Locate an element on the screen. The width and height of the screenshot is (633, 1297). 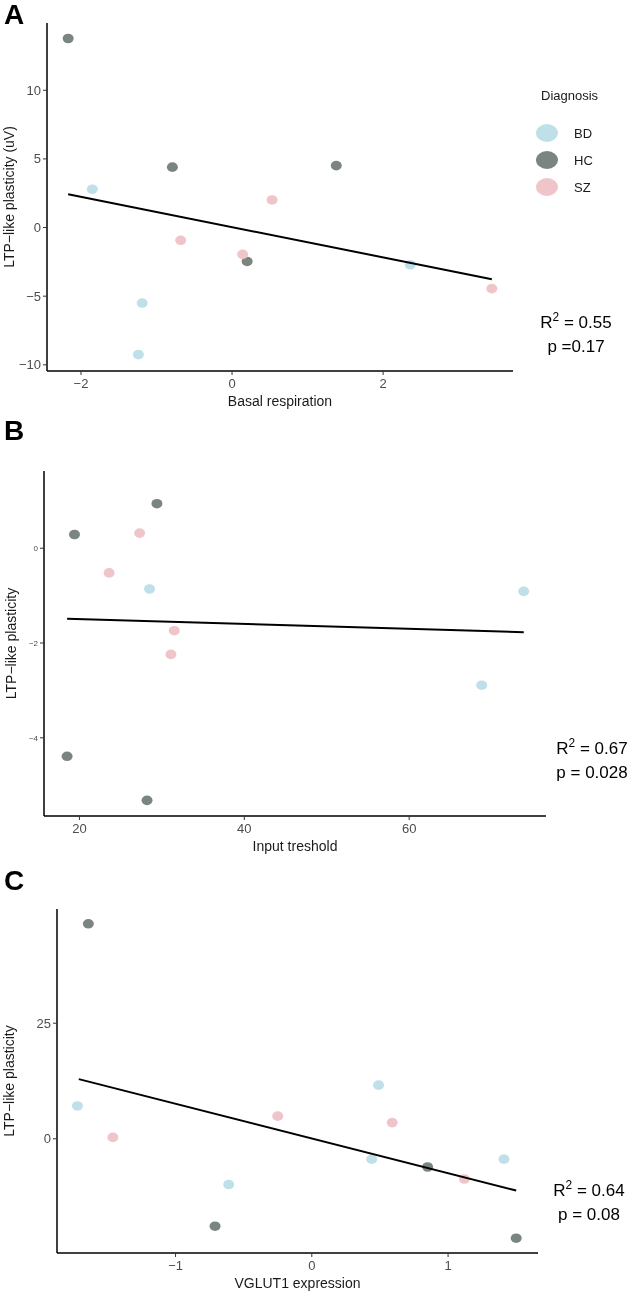
x-tick-label: −2 is located at coordinates (81, 383).